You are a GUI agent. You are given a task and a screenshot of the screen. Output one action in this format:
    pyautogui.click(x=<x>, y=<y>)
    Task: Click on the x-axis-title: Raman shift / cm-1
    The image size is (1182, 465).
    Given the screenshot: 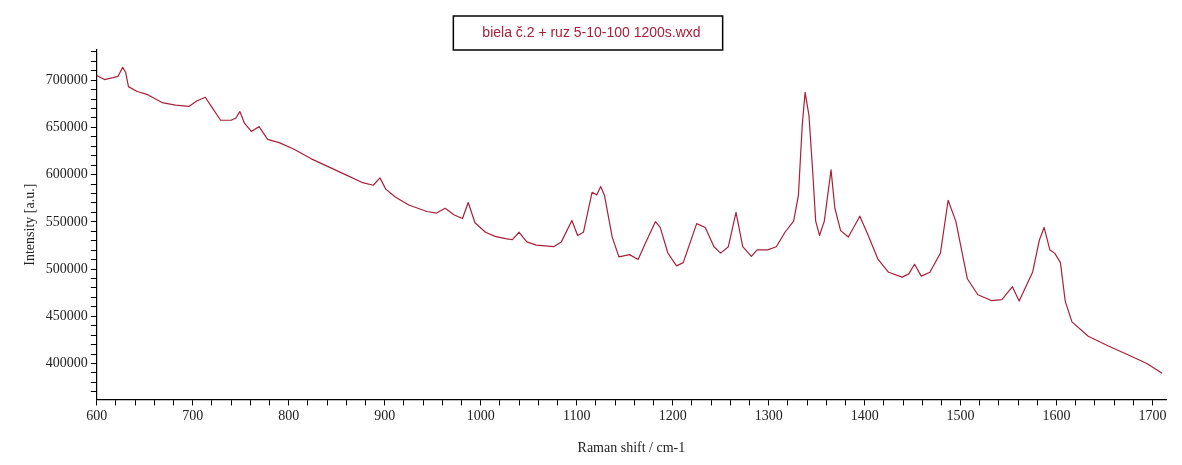 What is the action you would take?
    pyautogui.click(x=631, y=448)
    